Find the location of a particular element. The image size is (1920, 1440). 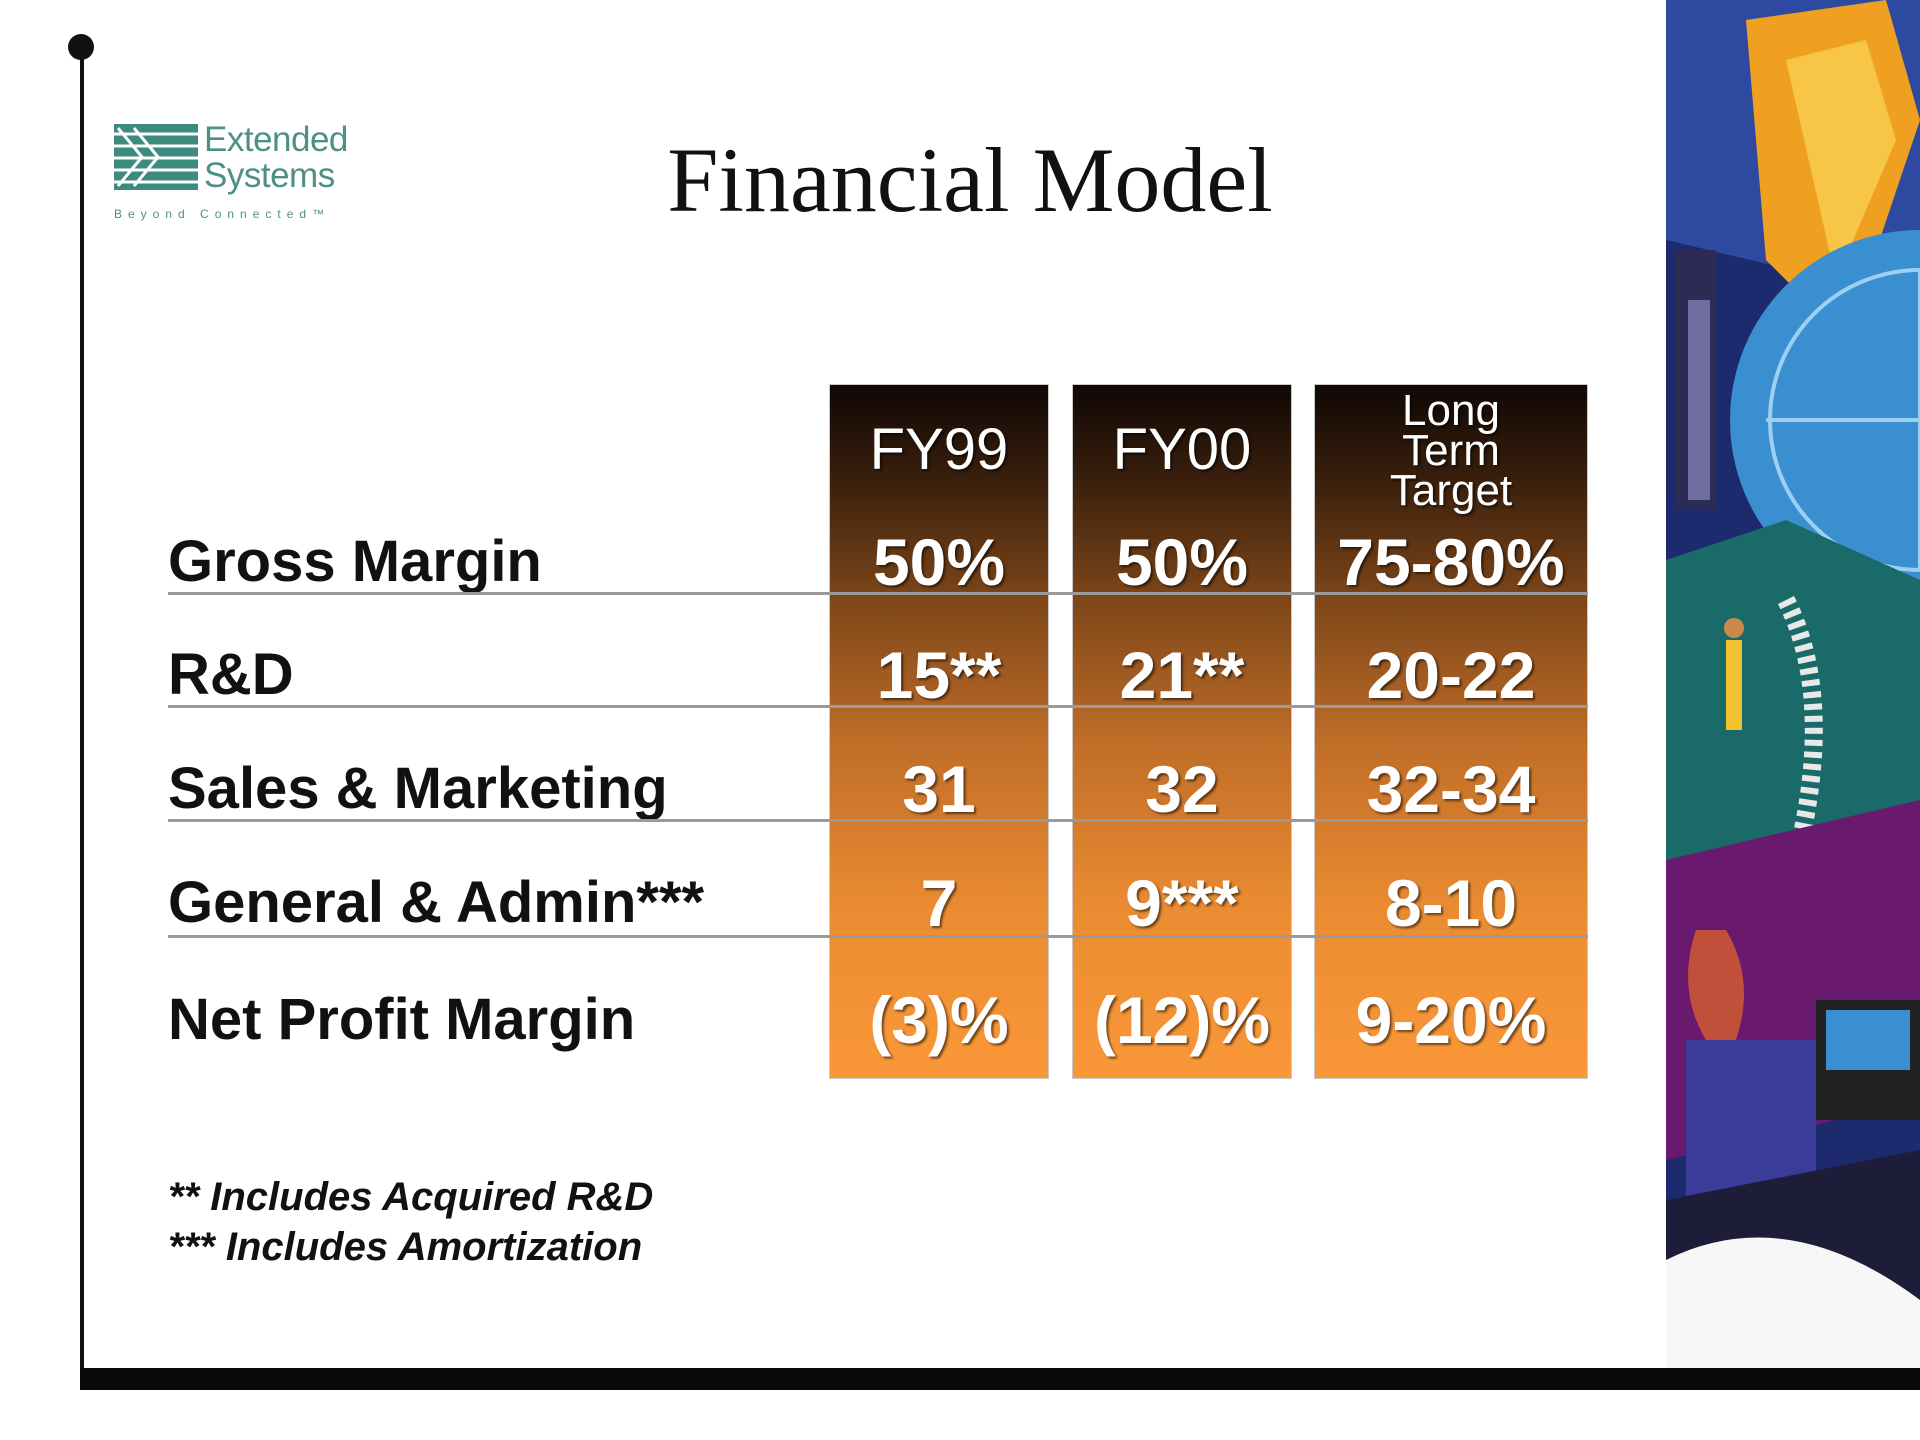

logo-wordmark: Extended Systems is located at coordinates (276, 158).